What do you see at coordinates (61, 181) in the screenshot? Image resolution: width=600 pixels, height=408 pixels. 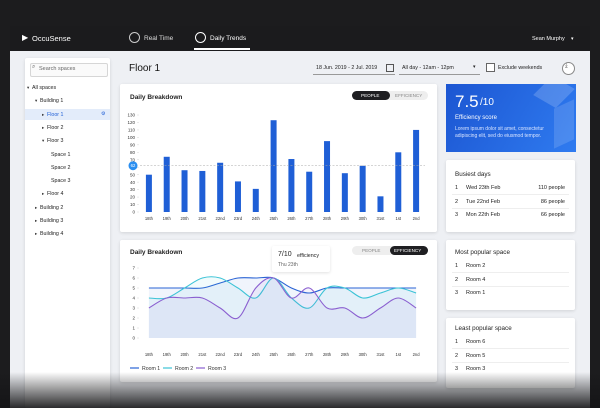 I see `tree-item: Space 3` at bounding box center [61, 181].